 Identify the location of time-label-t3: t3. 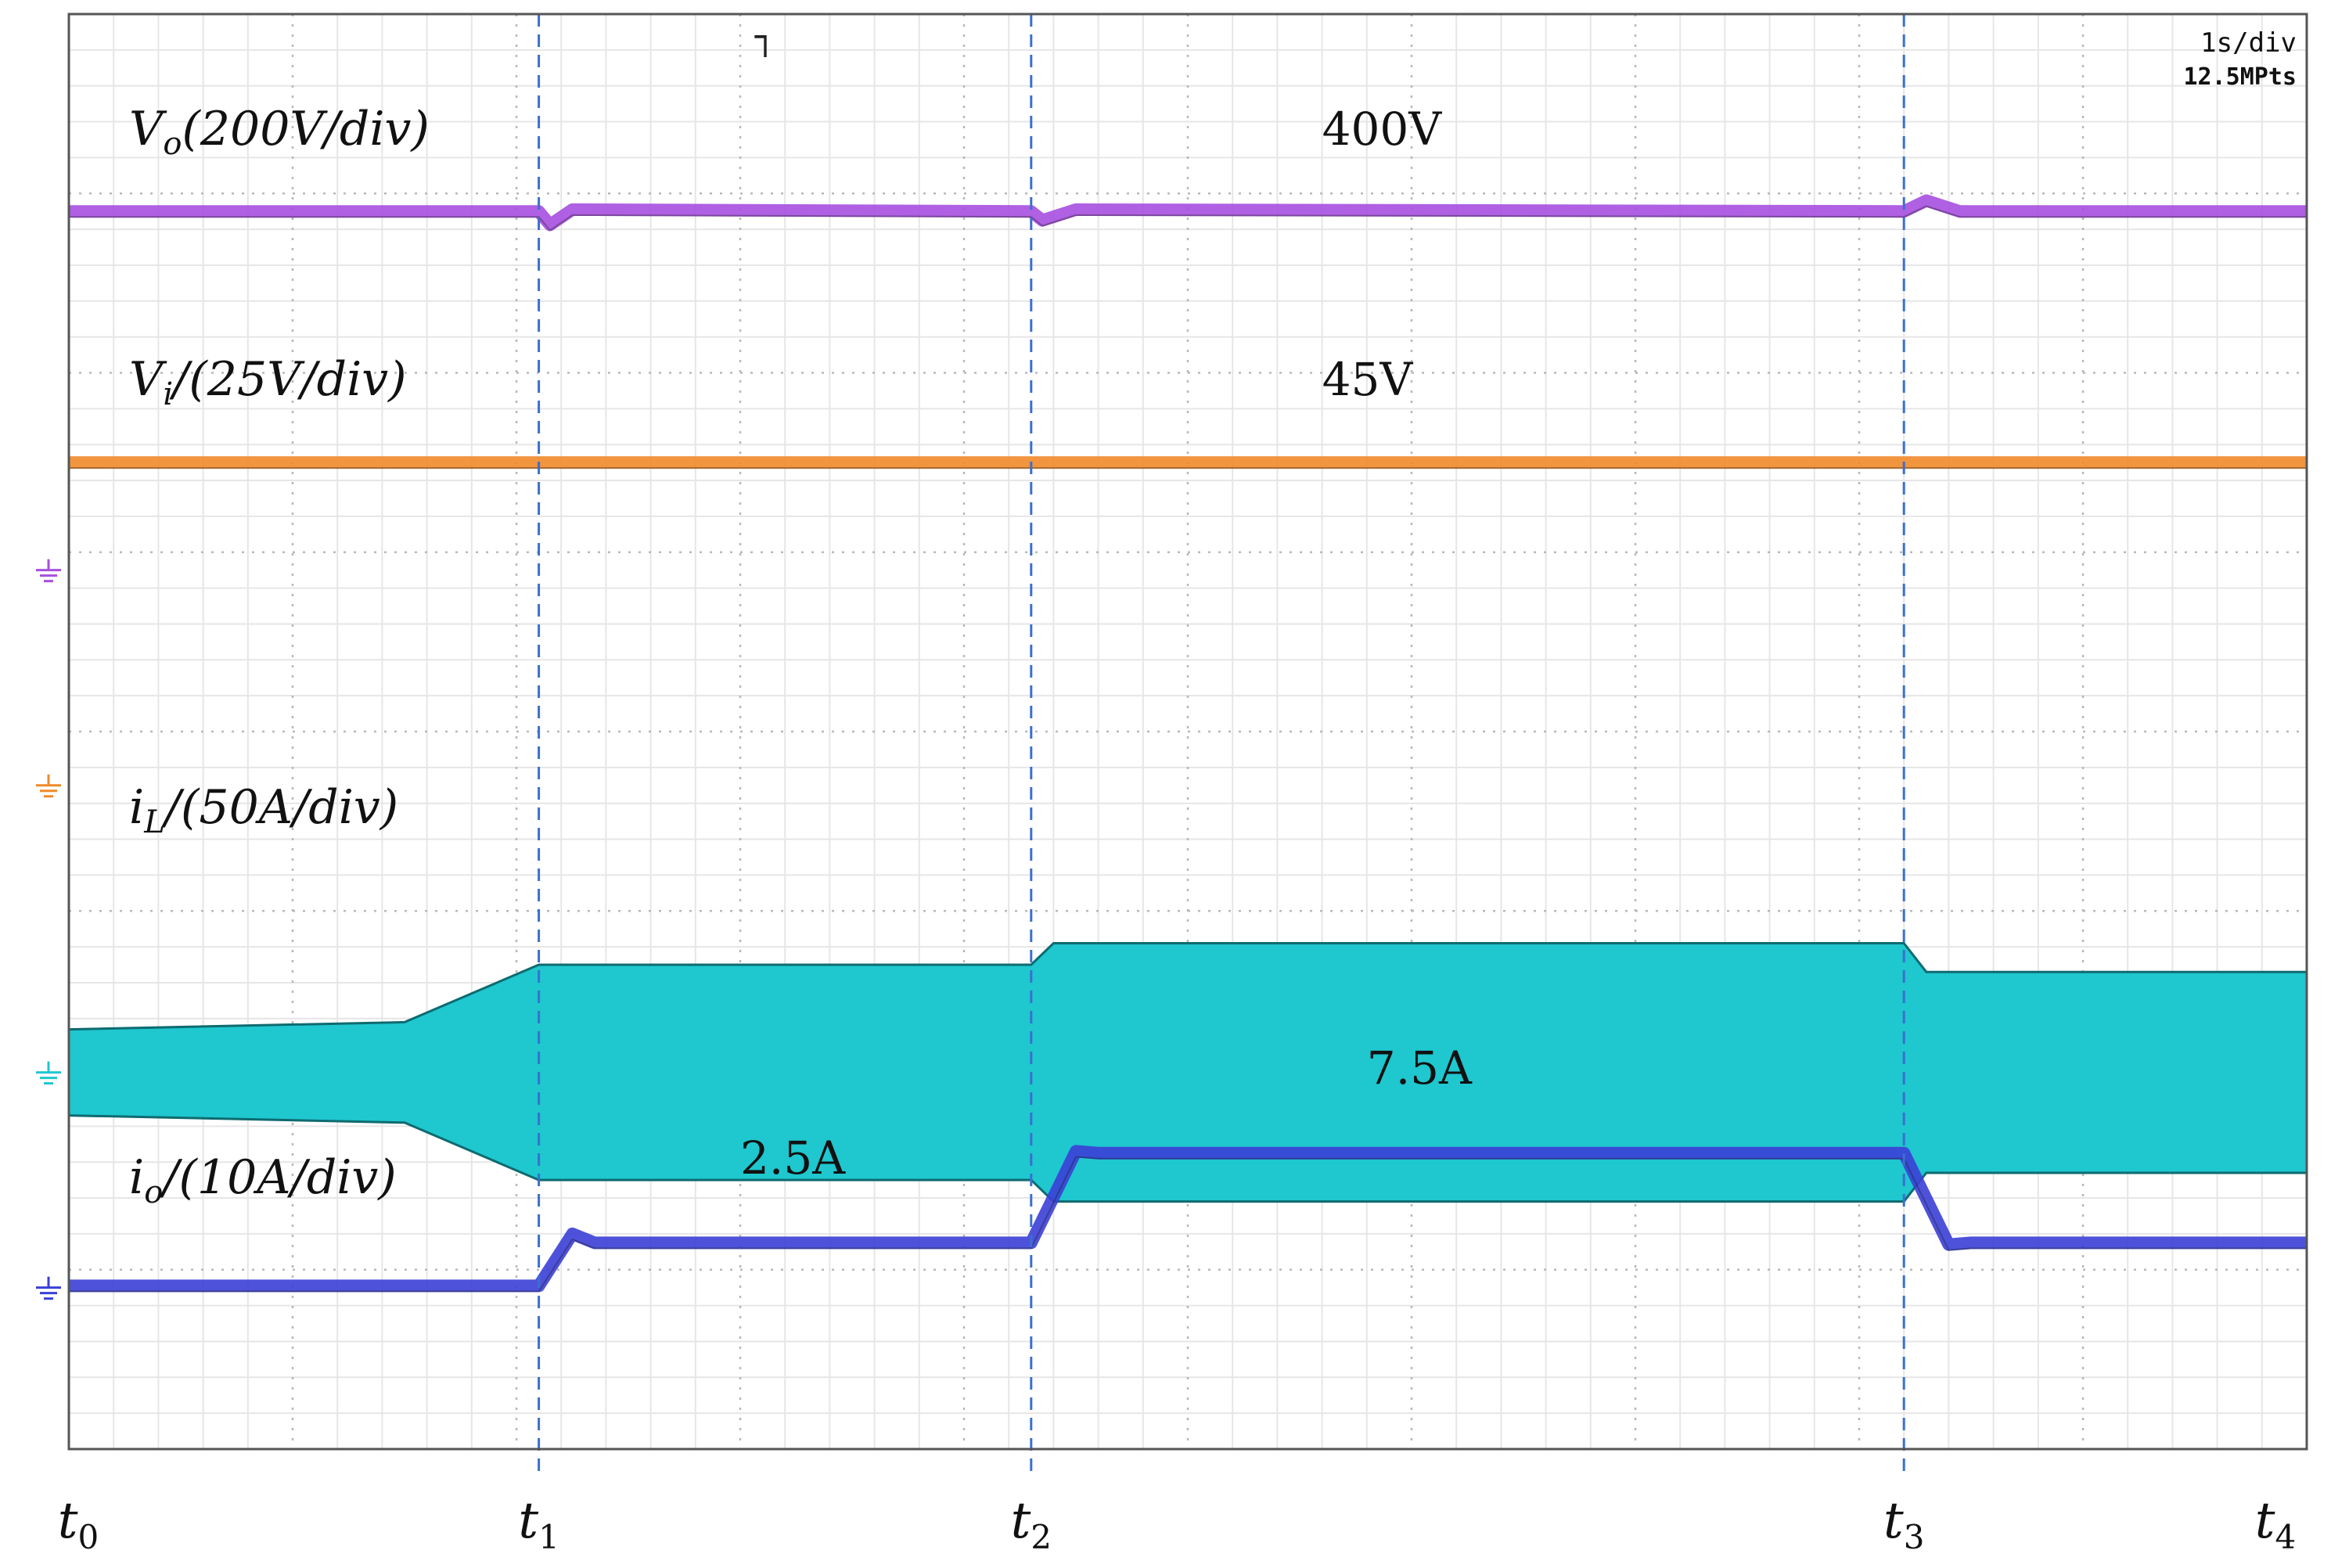
(1904, 1524).